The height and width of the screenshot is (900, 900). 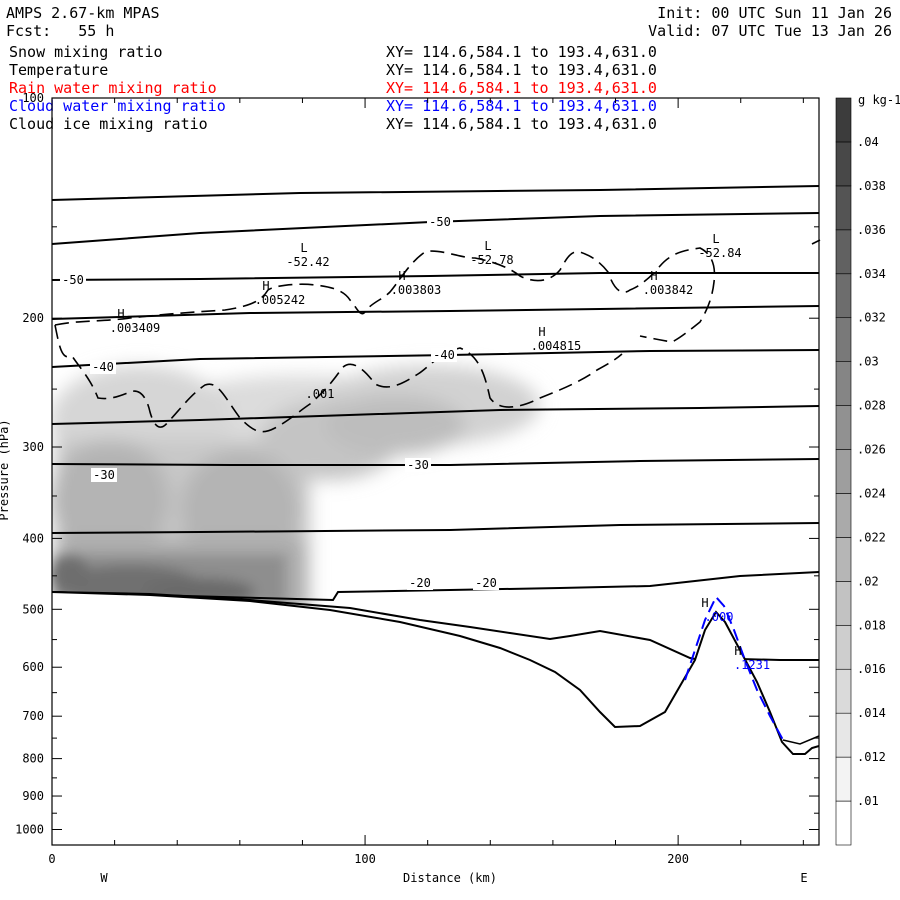 What do you see at coordinates (668, 290) in the screenshot?
I see `extremum-value: .003842` at bounding box center [668, 290].